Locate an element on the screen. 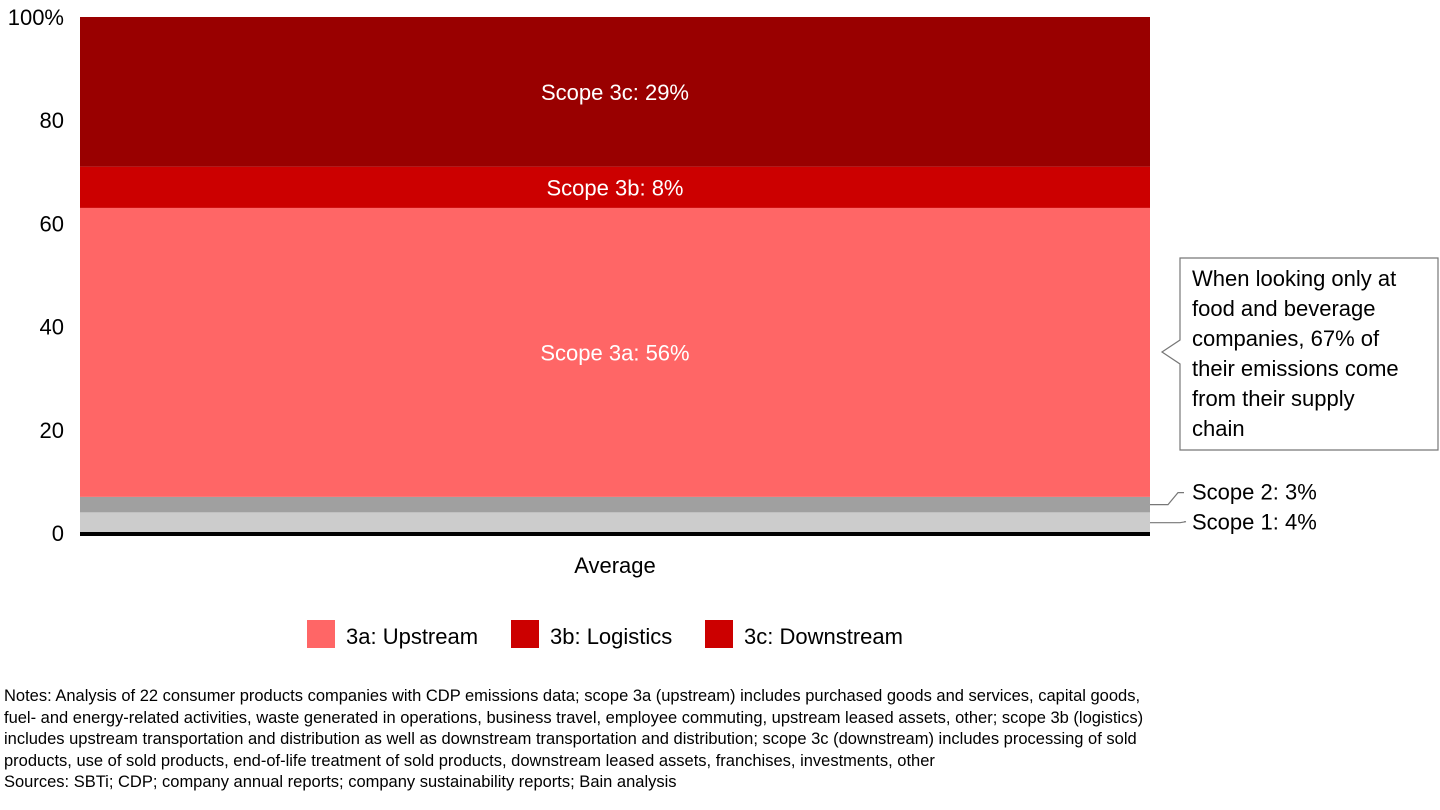 Image resolution: width=1440 pixels, height=810 pixels. segment-data-label: Scope 2: 3% is located at coordinates (1254, 492).